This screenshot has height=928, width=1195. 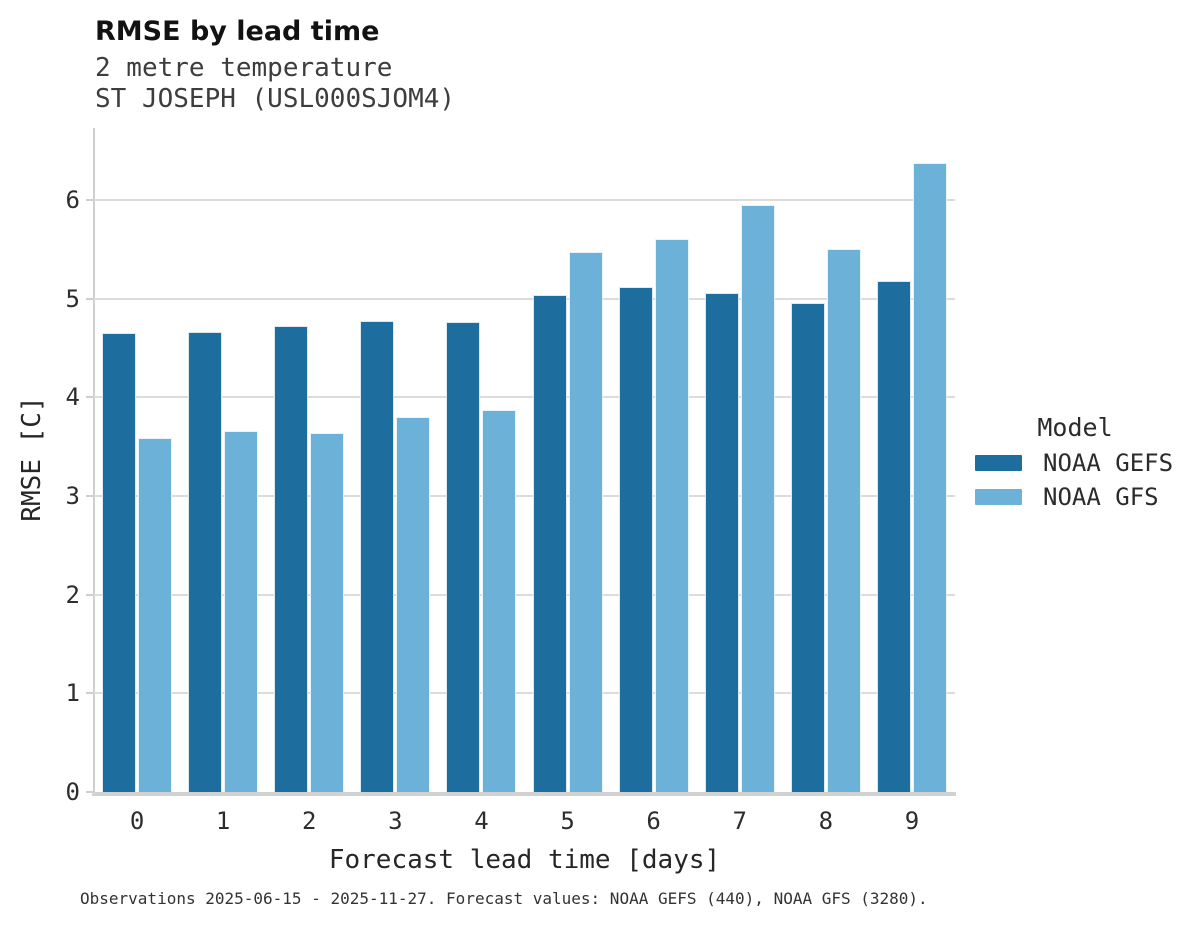 I want to click on legend-label-noaa-gefs: NOAA GEFS, so click(x=1108, y=463).